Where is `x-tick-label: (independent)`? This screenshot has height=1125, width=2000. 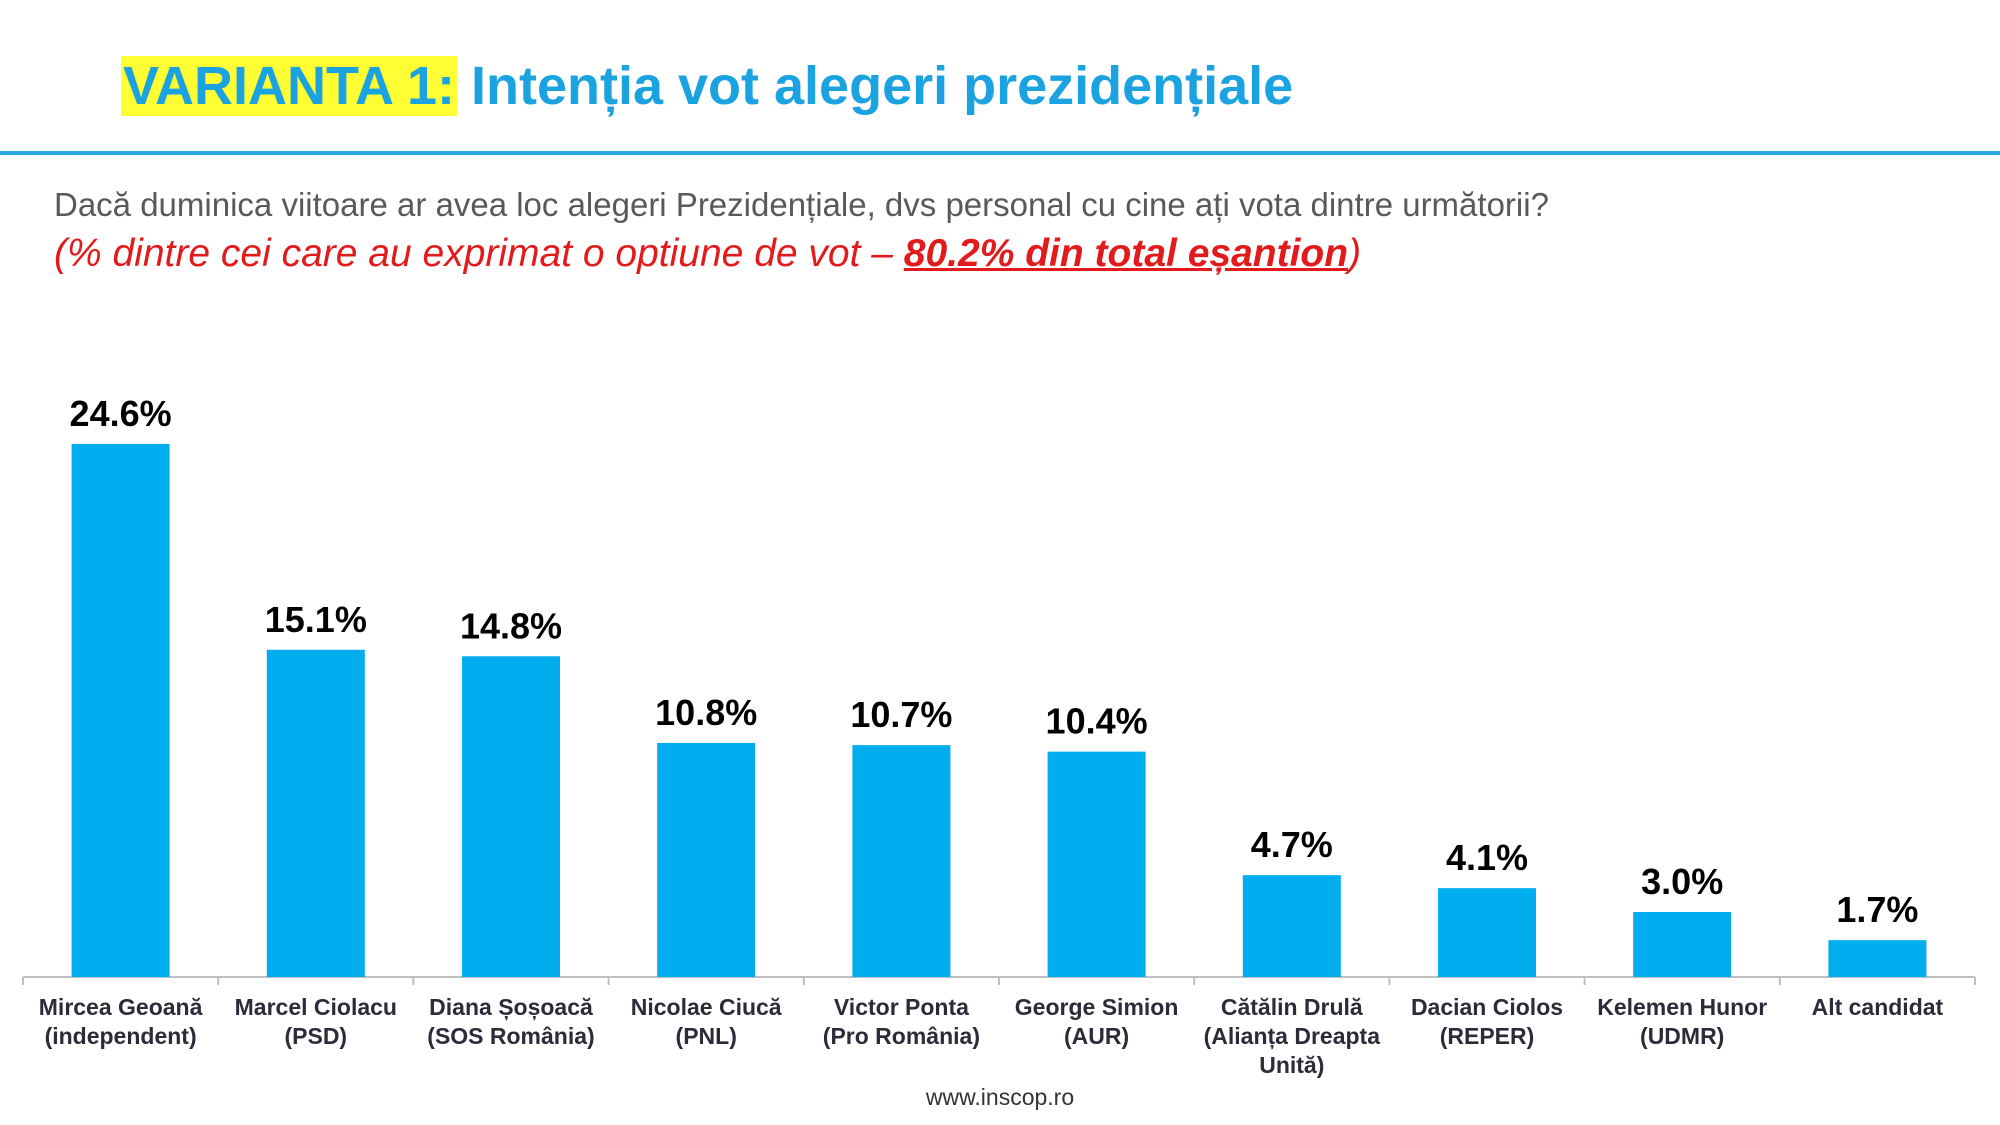 x-tick-label: (independent) is located at coordinates (121, 1036).